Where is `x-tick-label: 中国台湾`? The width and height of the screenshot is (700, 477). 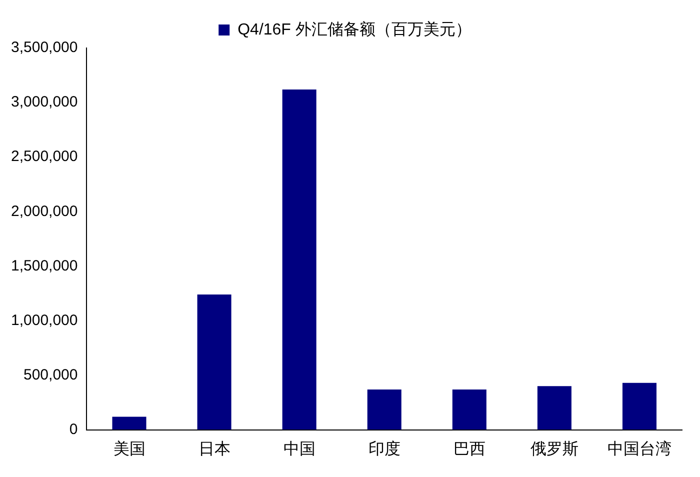
x-tick-label: 中国台湾 is located at coordinates (639, 449).